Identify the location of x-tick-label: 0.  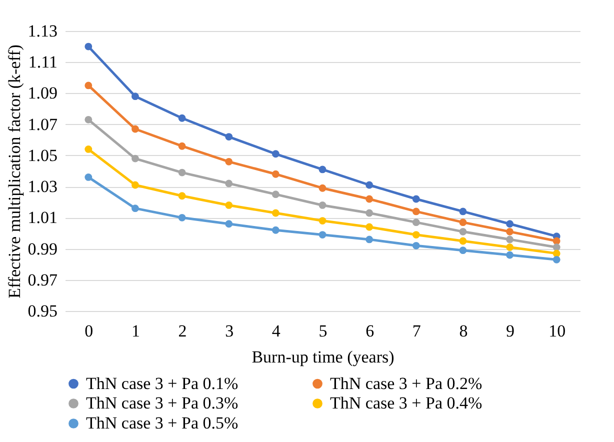
(89, 331).